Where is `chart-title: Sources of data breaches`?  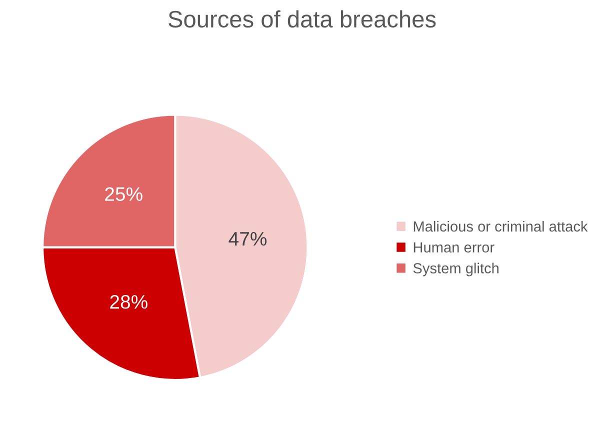 chart-title: Sources of data breaches is located at coordinates (302, 19).